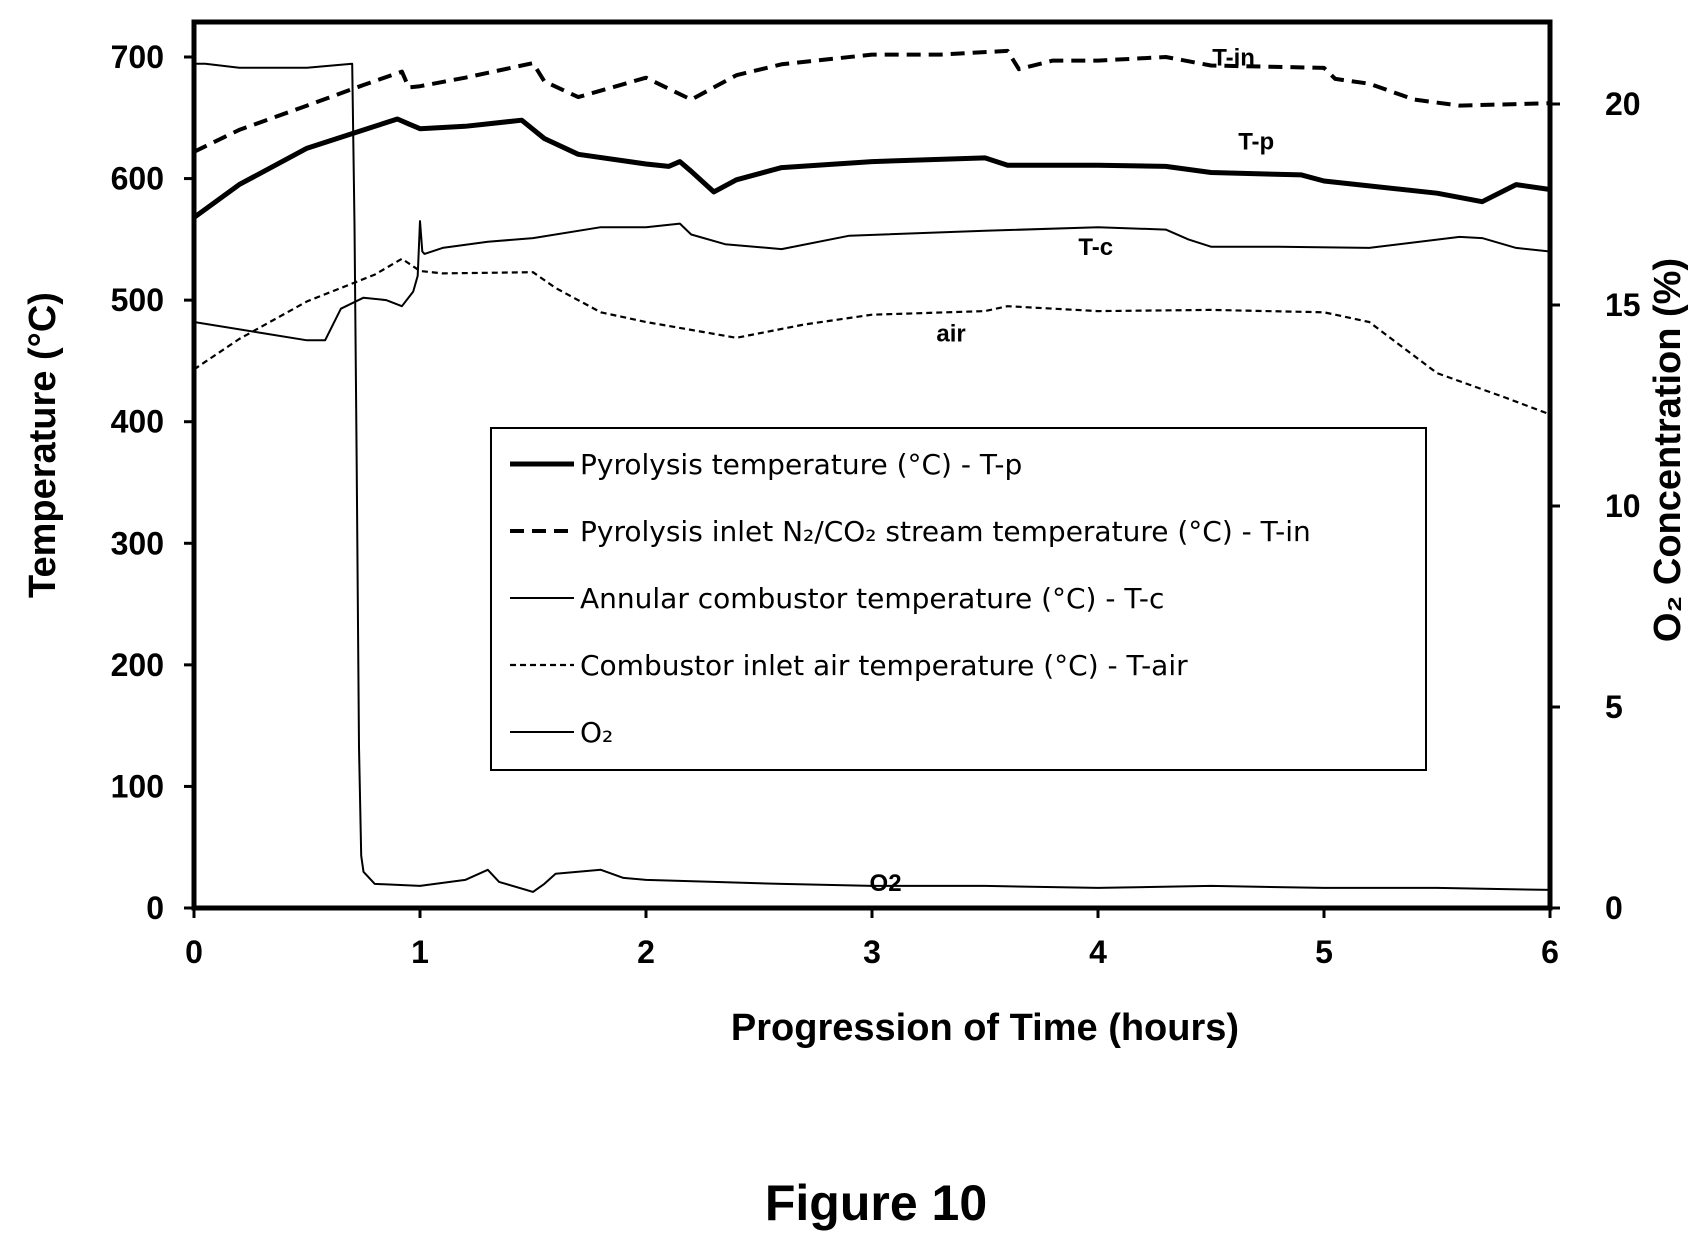  Describe the element at coordinates (1095, 247) in the screenshot. I see `curve-label: T-c` at that location.